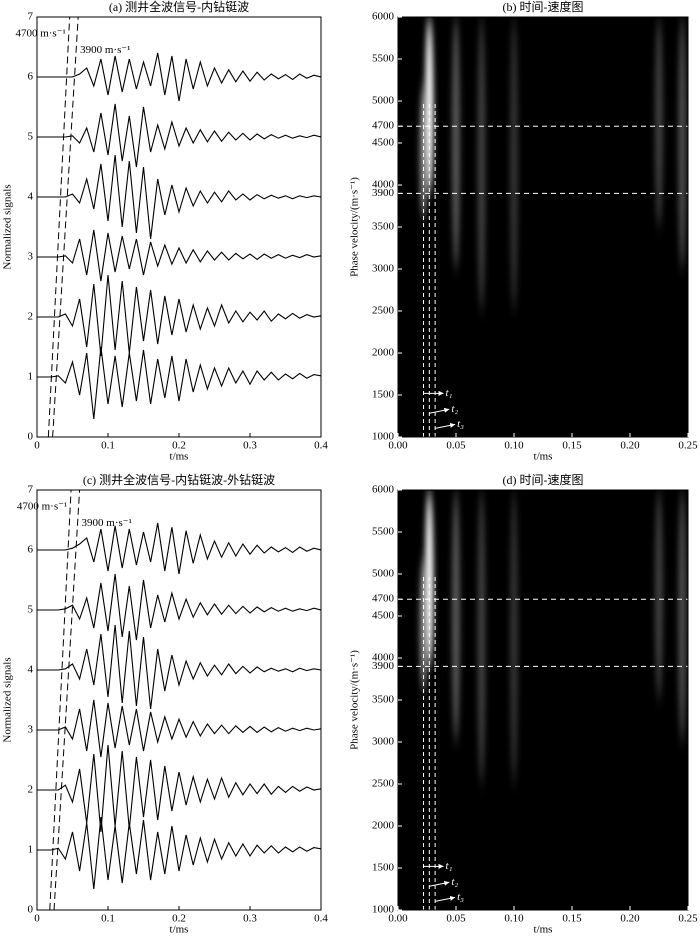 The image size is (700, 936). Describe the element at coordinates (179, 7) in the screenshot. I see `chart-title: (a) 测井全波信号-内钻铤波` at that location.